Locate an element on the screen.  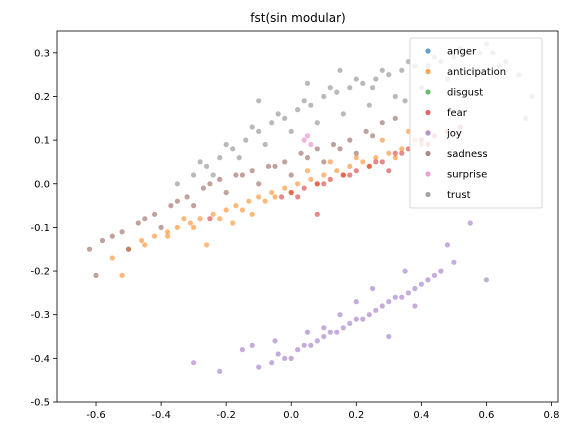
y-tick-label: 0.0 is located at coordinates (42, 184).